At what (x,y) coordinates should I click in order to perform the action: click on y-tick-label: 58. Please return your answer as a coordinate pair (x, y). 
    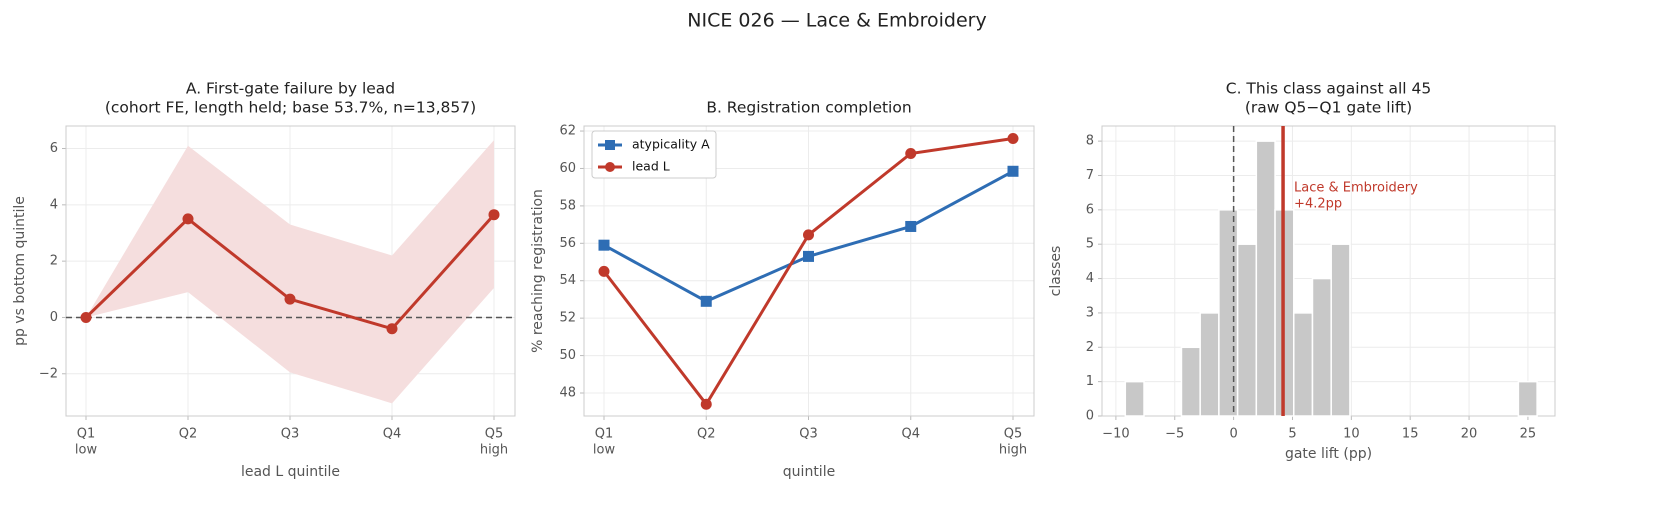
    Looking at the image, I should click on (567, 205).